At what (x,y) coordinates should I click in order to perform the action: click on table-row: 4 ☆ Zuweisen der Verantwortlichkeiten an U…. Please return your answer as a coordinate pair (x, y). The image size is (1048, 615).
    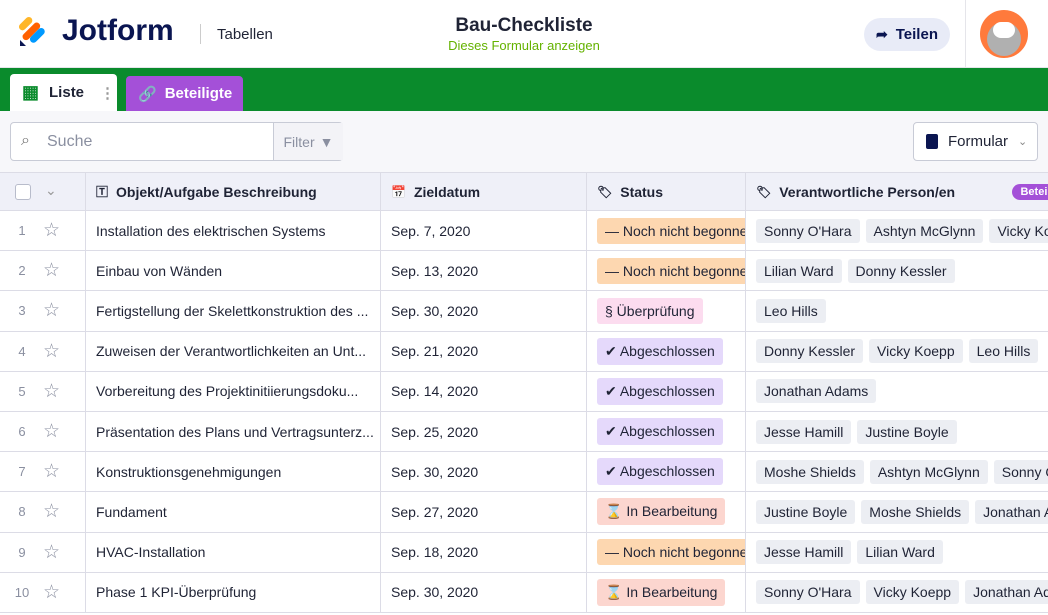
    Looking at the image, I should click on (524, 351).